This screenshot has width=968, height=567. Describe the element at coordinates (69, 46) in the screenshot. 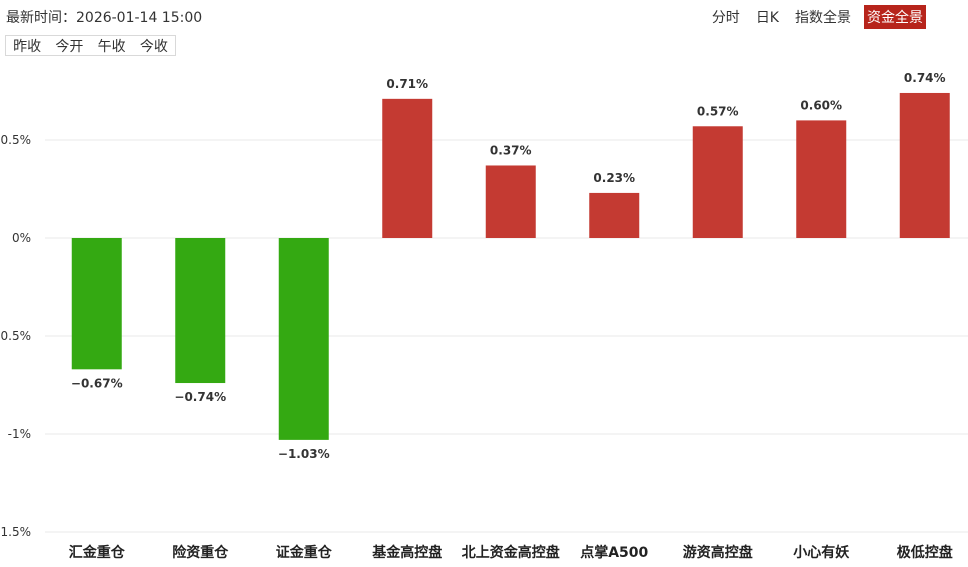

I see `period-open: 今开` at that location.